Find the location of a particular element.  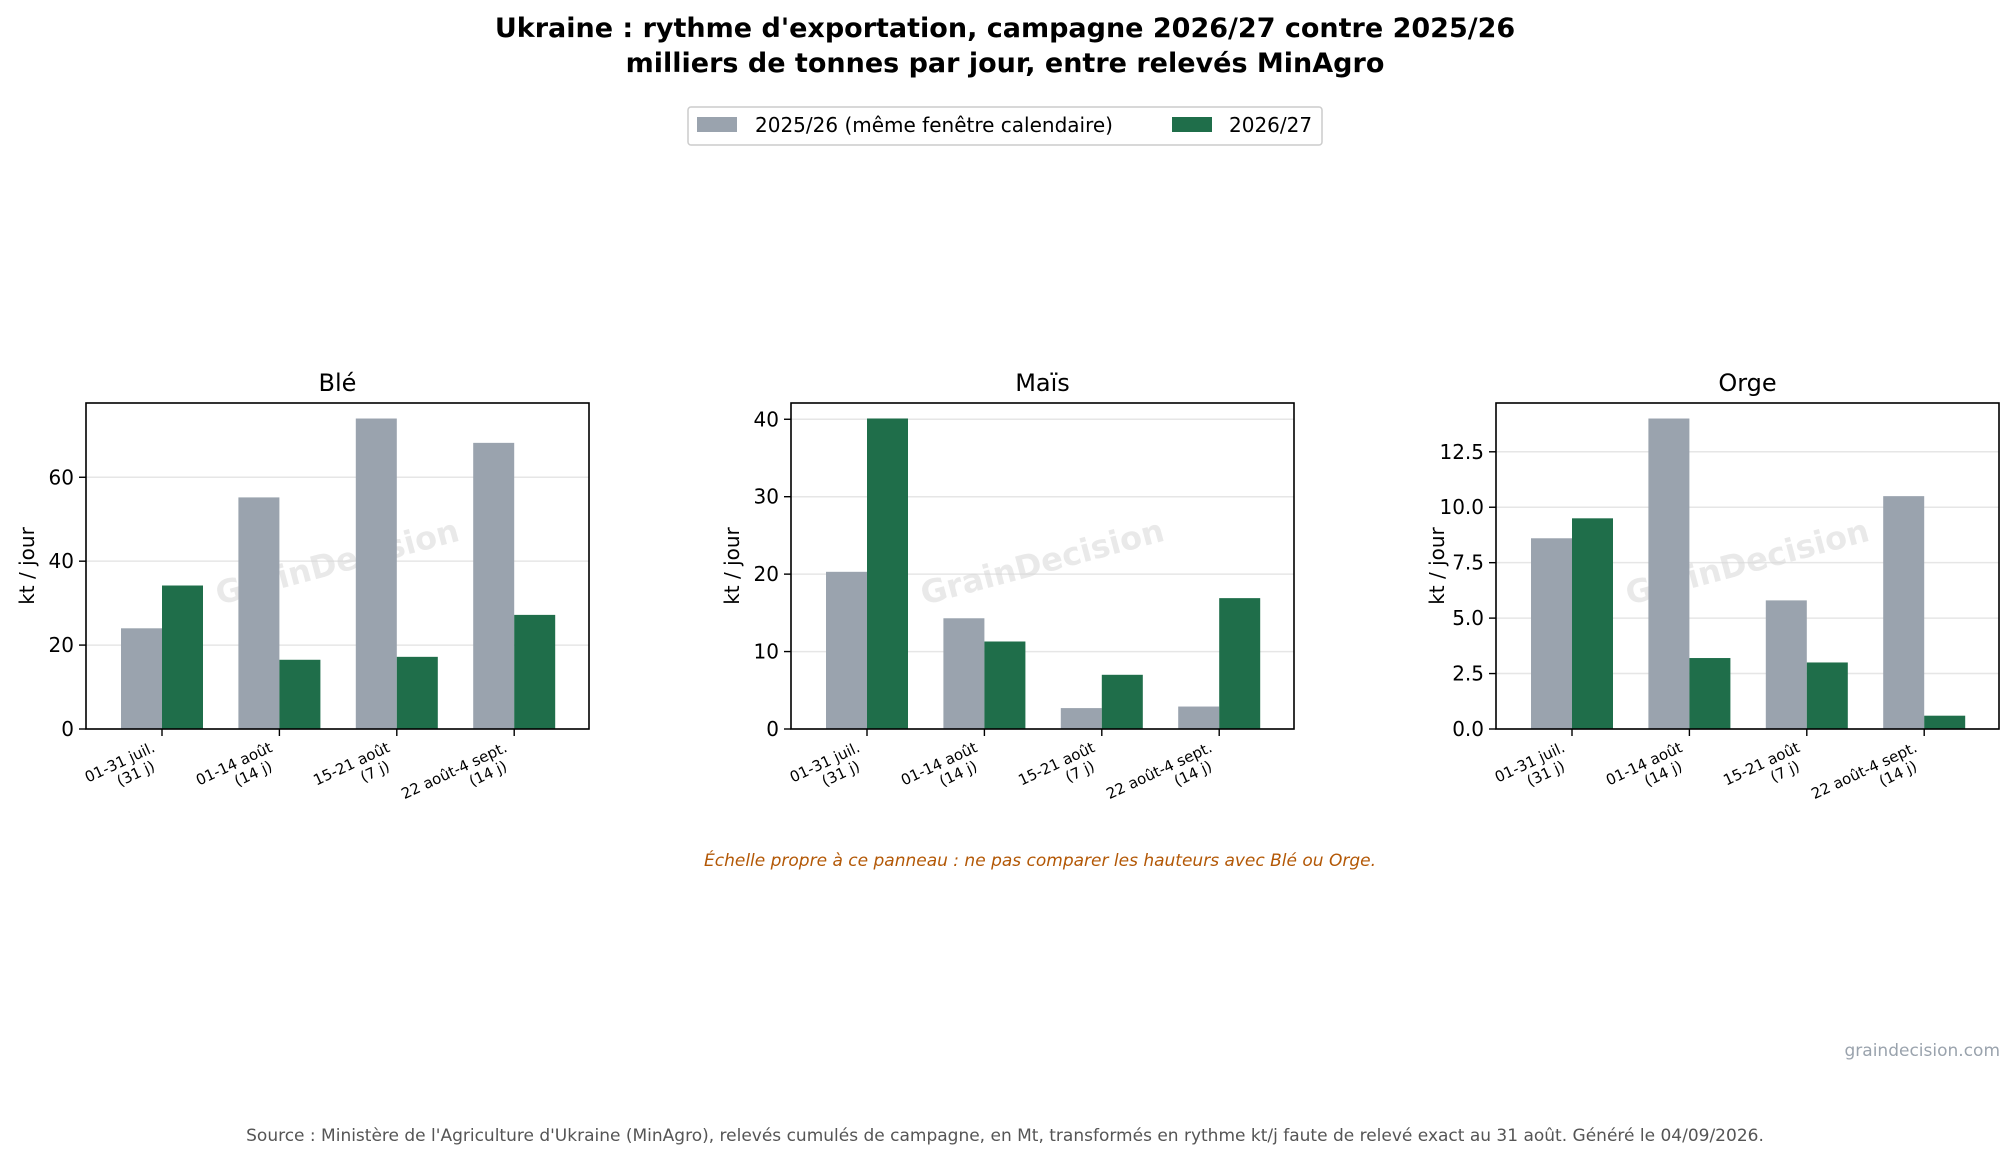

legend-label-2025-26: 2025/26 (même fenêtre calendaire) is located at coordinates (934, 125).